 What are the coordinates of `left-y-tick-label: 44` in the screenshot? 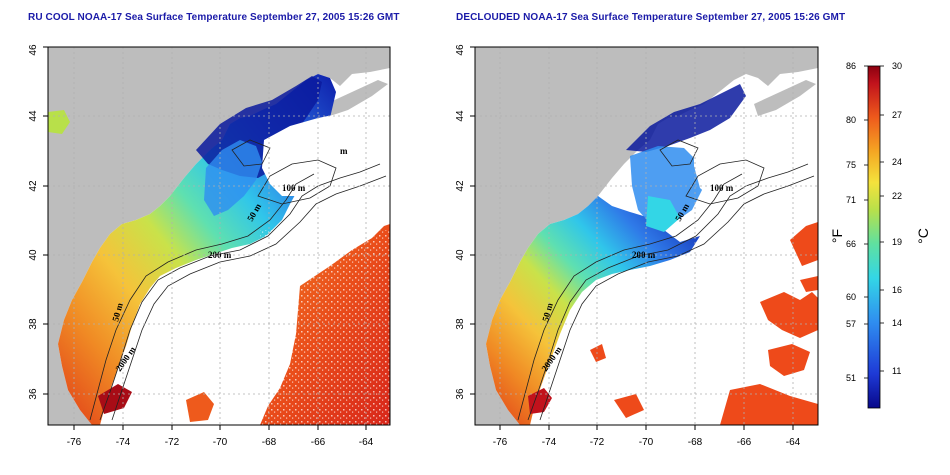 It's located at (33, 116).